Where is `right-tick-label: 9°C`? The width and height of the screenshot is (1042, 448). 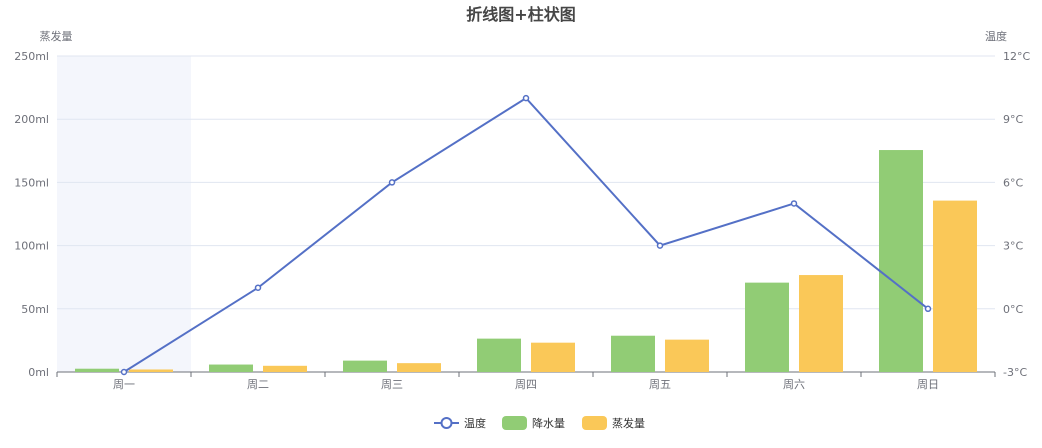 right-tick-label: 9°C is located at coordinates (1013, 119).